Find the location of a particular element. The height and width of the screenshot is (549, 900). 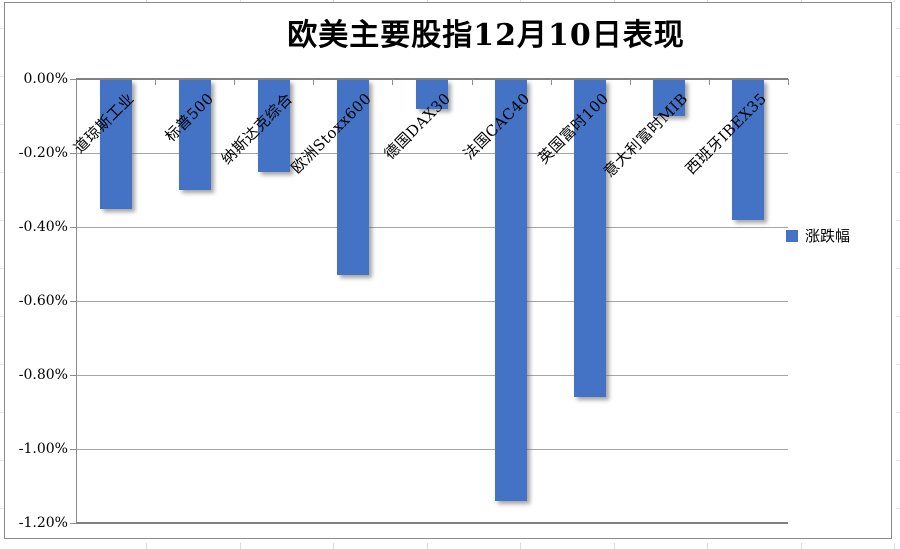

value-axis-tick-label: -0.20% is located at coordinates (43, 153).